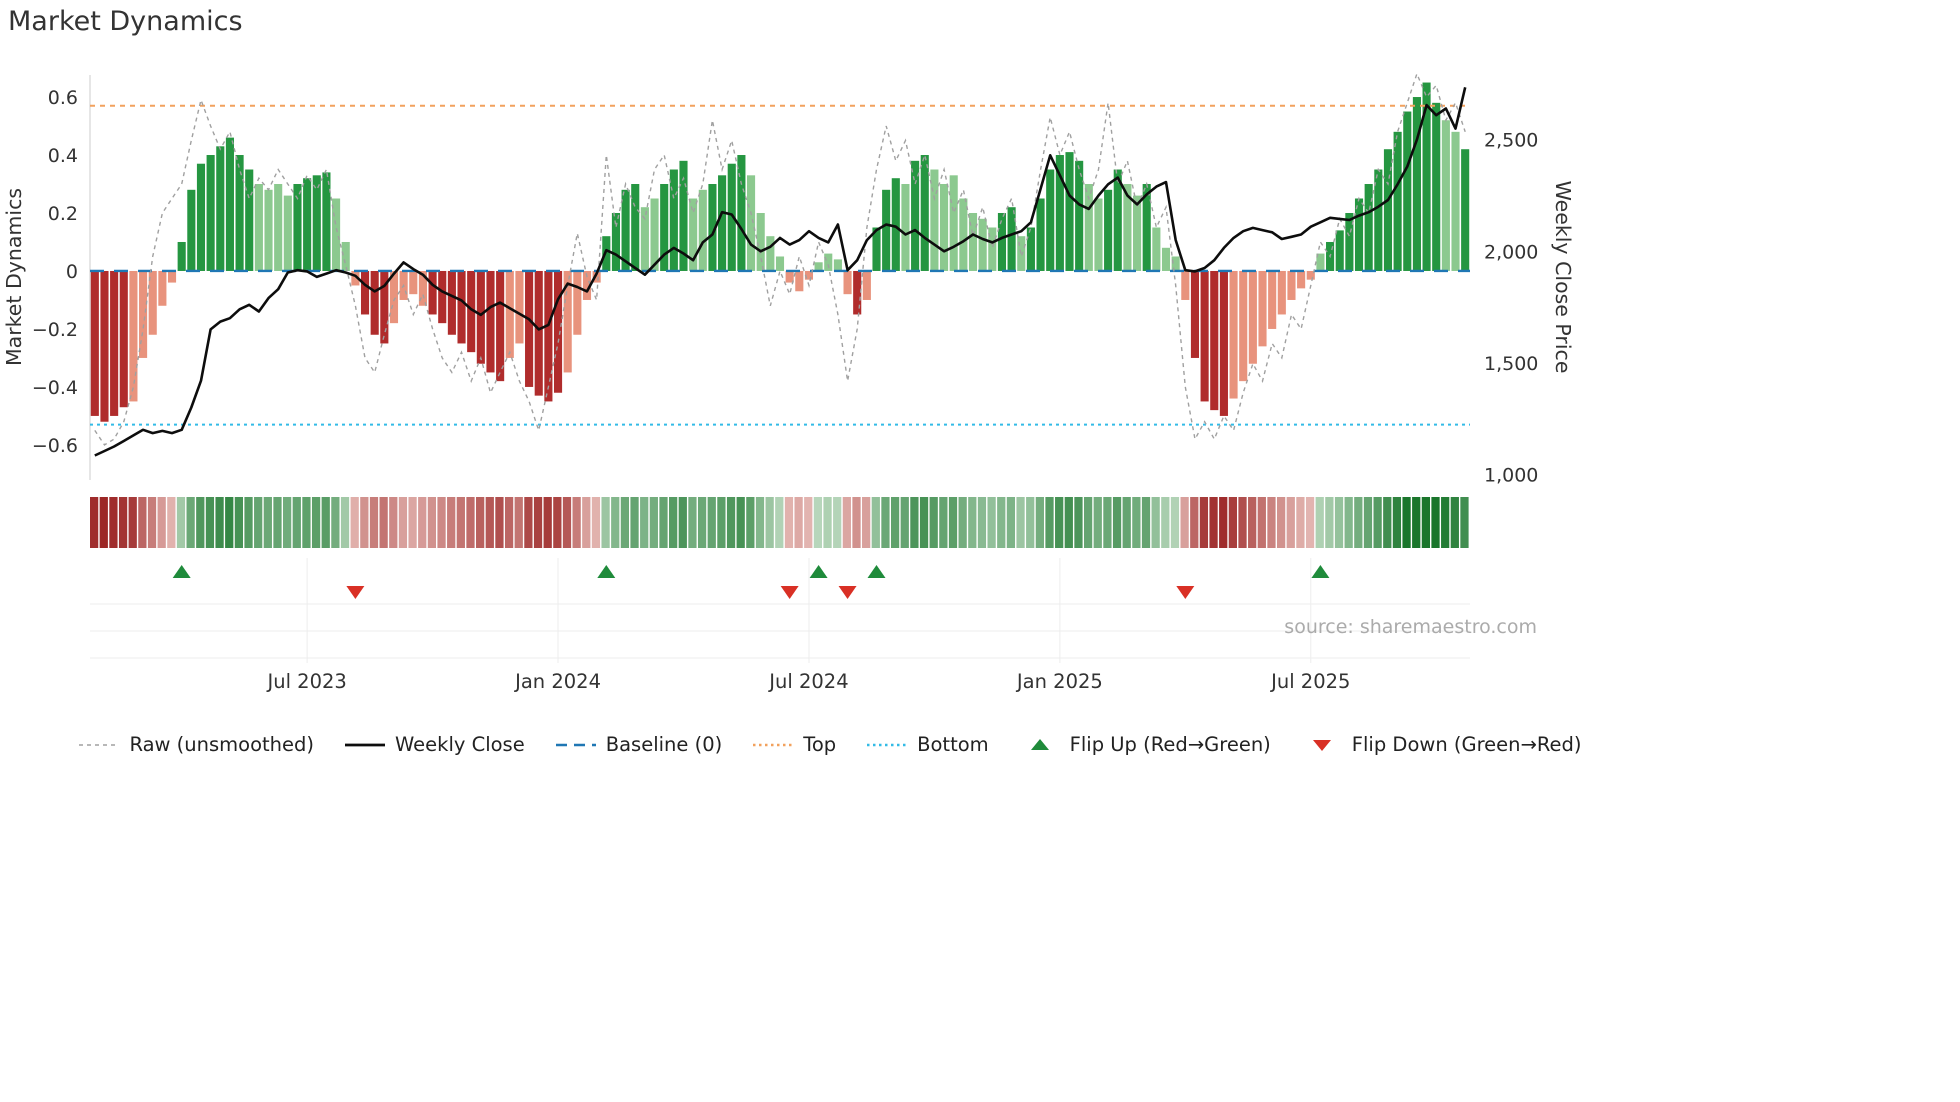  Describe the element at coordinates (557, 681) in the screenshot. I see `x-axis-tick-label: Jan 2024` at that location.